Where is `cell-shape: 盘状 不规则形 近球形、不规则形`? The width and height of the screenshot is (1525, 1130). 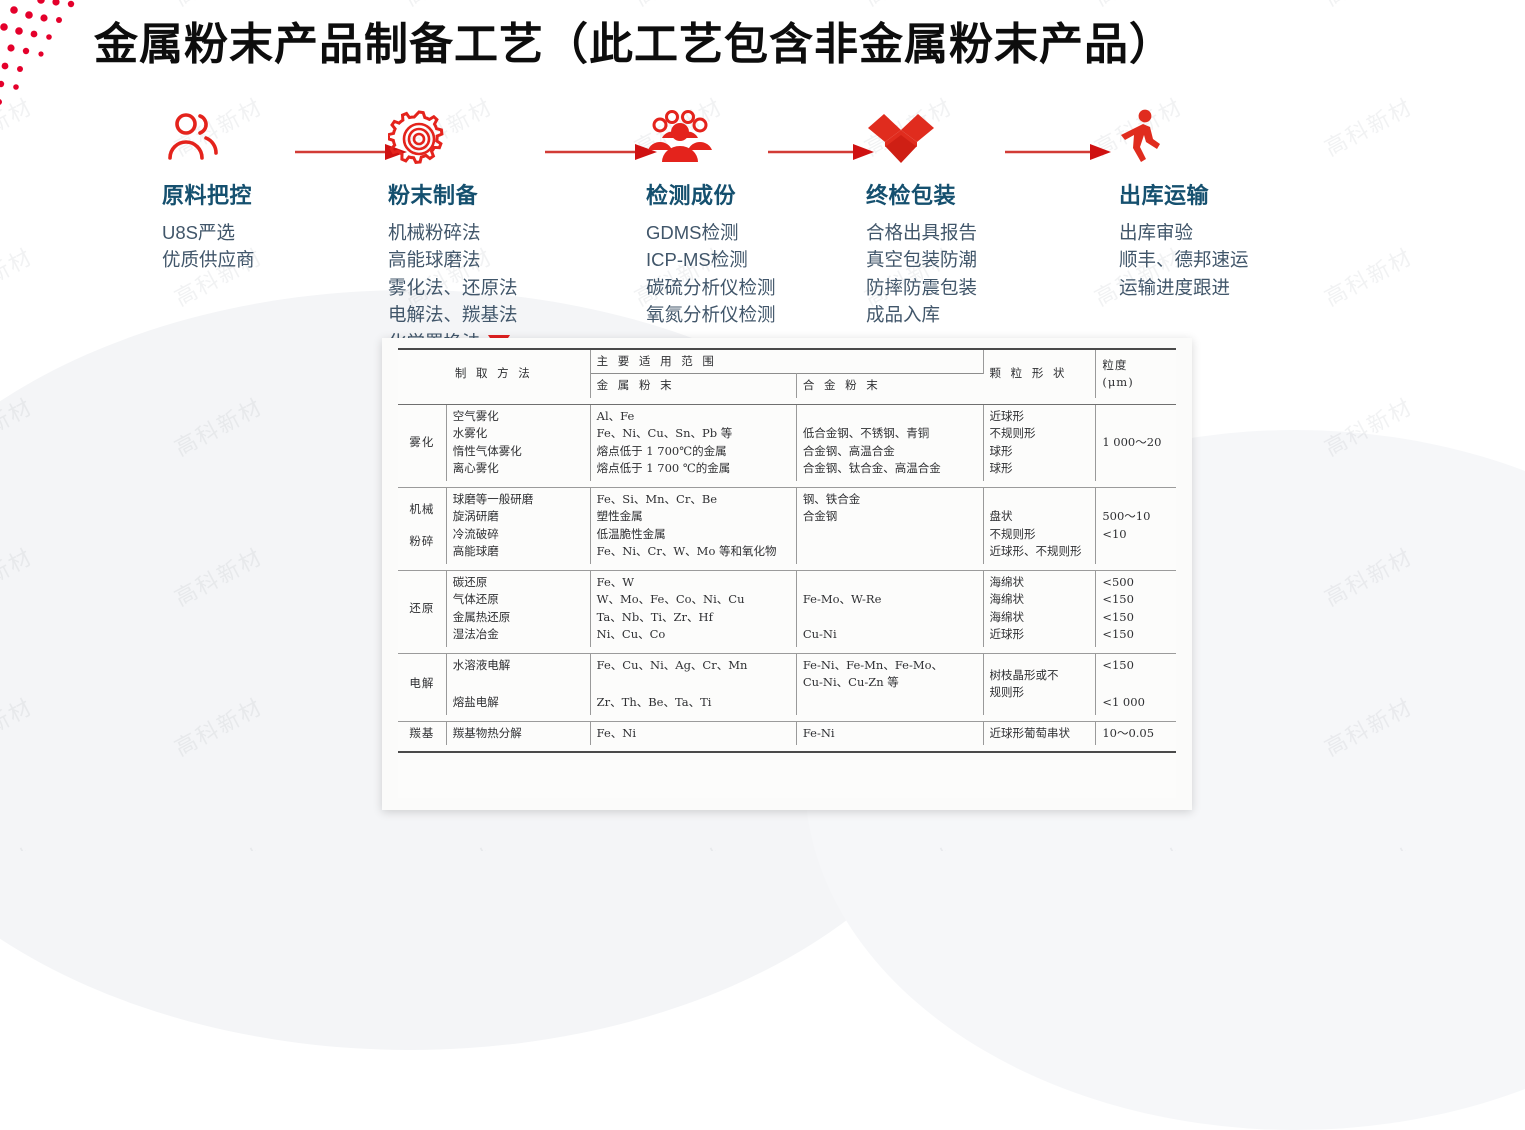
cell-shape: 盘状 不规则形 近球形、不规则形 is located at coordinates (1040, 525).